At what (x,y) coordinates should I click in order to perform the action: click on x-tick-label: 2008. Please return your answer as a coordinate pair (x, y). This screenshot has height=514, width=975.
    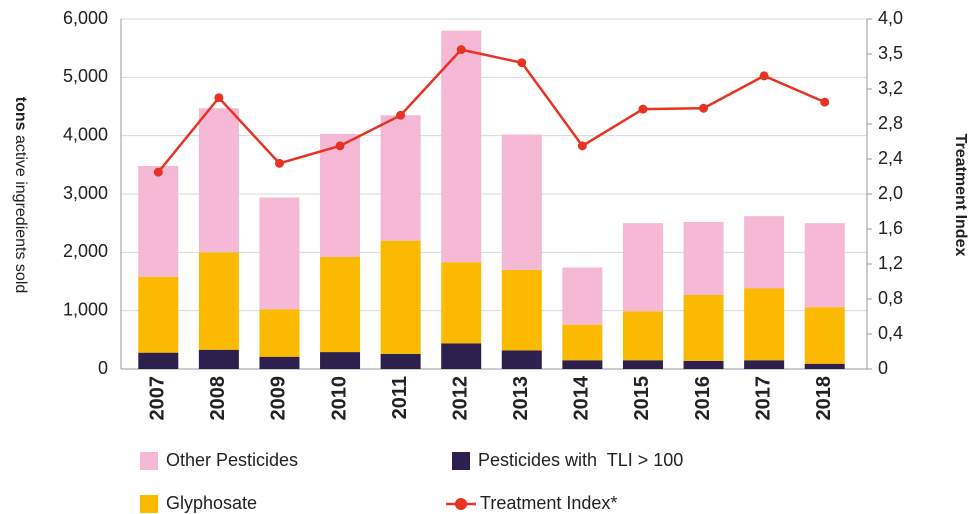
    Looking at the image, I should click on (218, 398).